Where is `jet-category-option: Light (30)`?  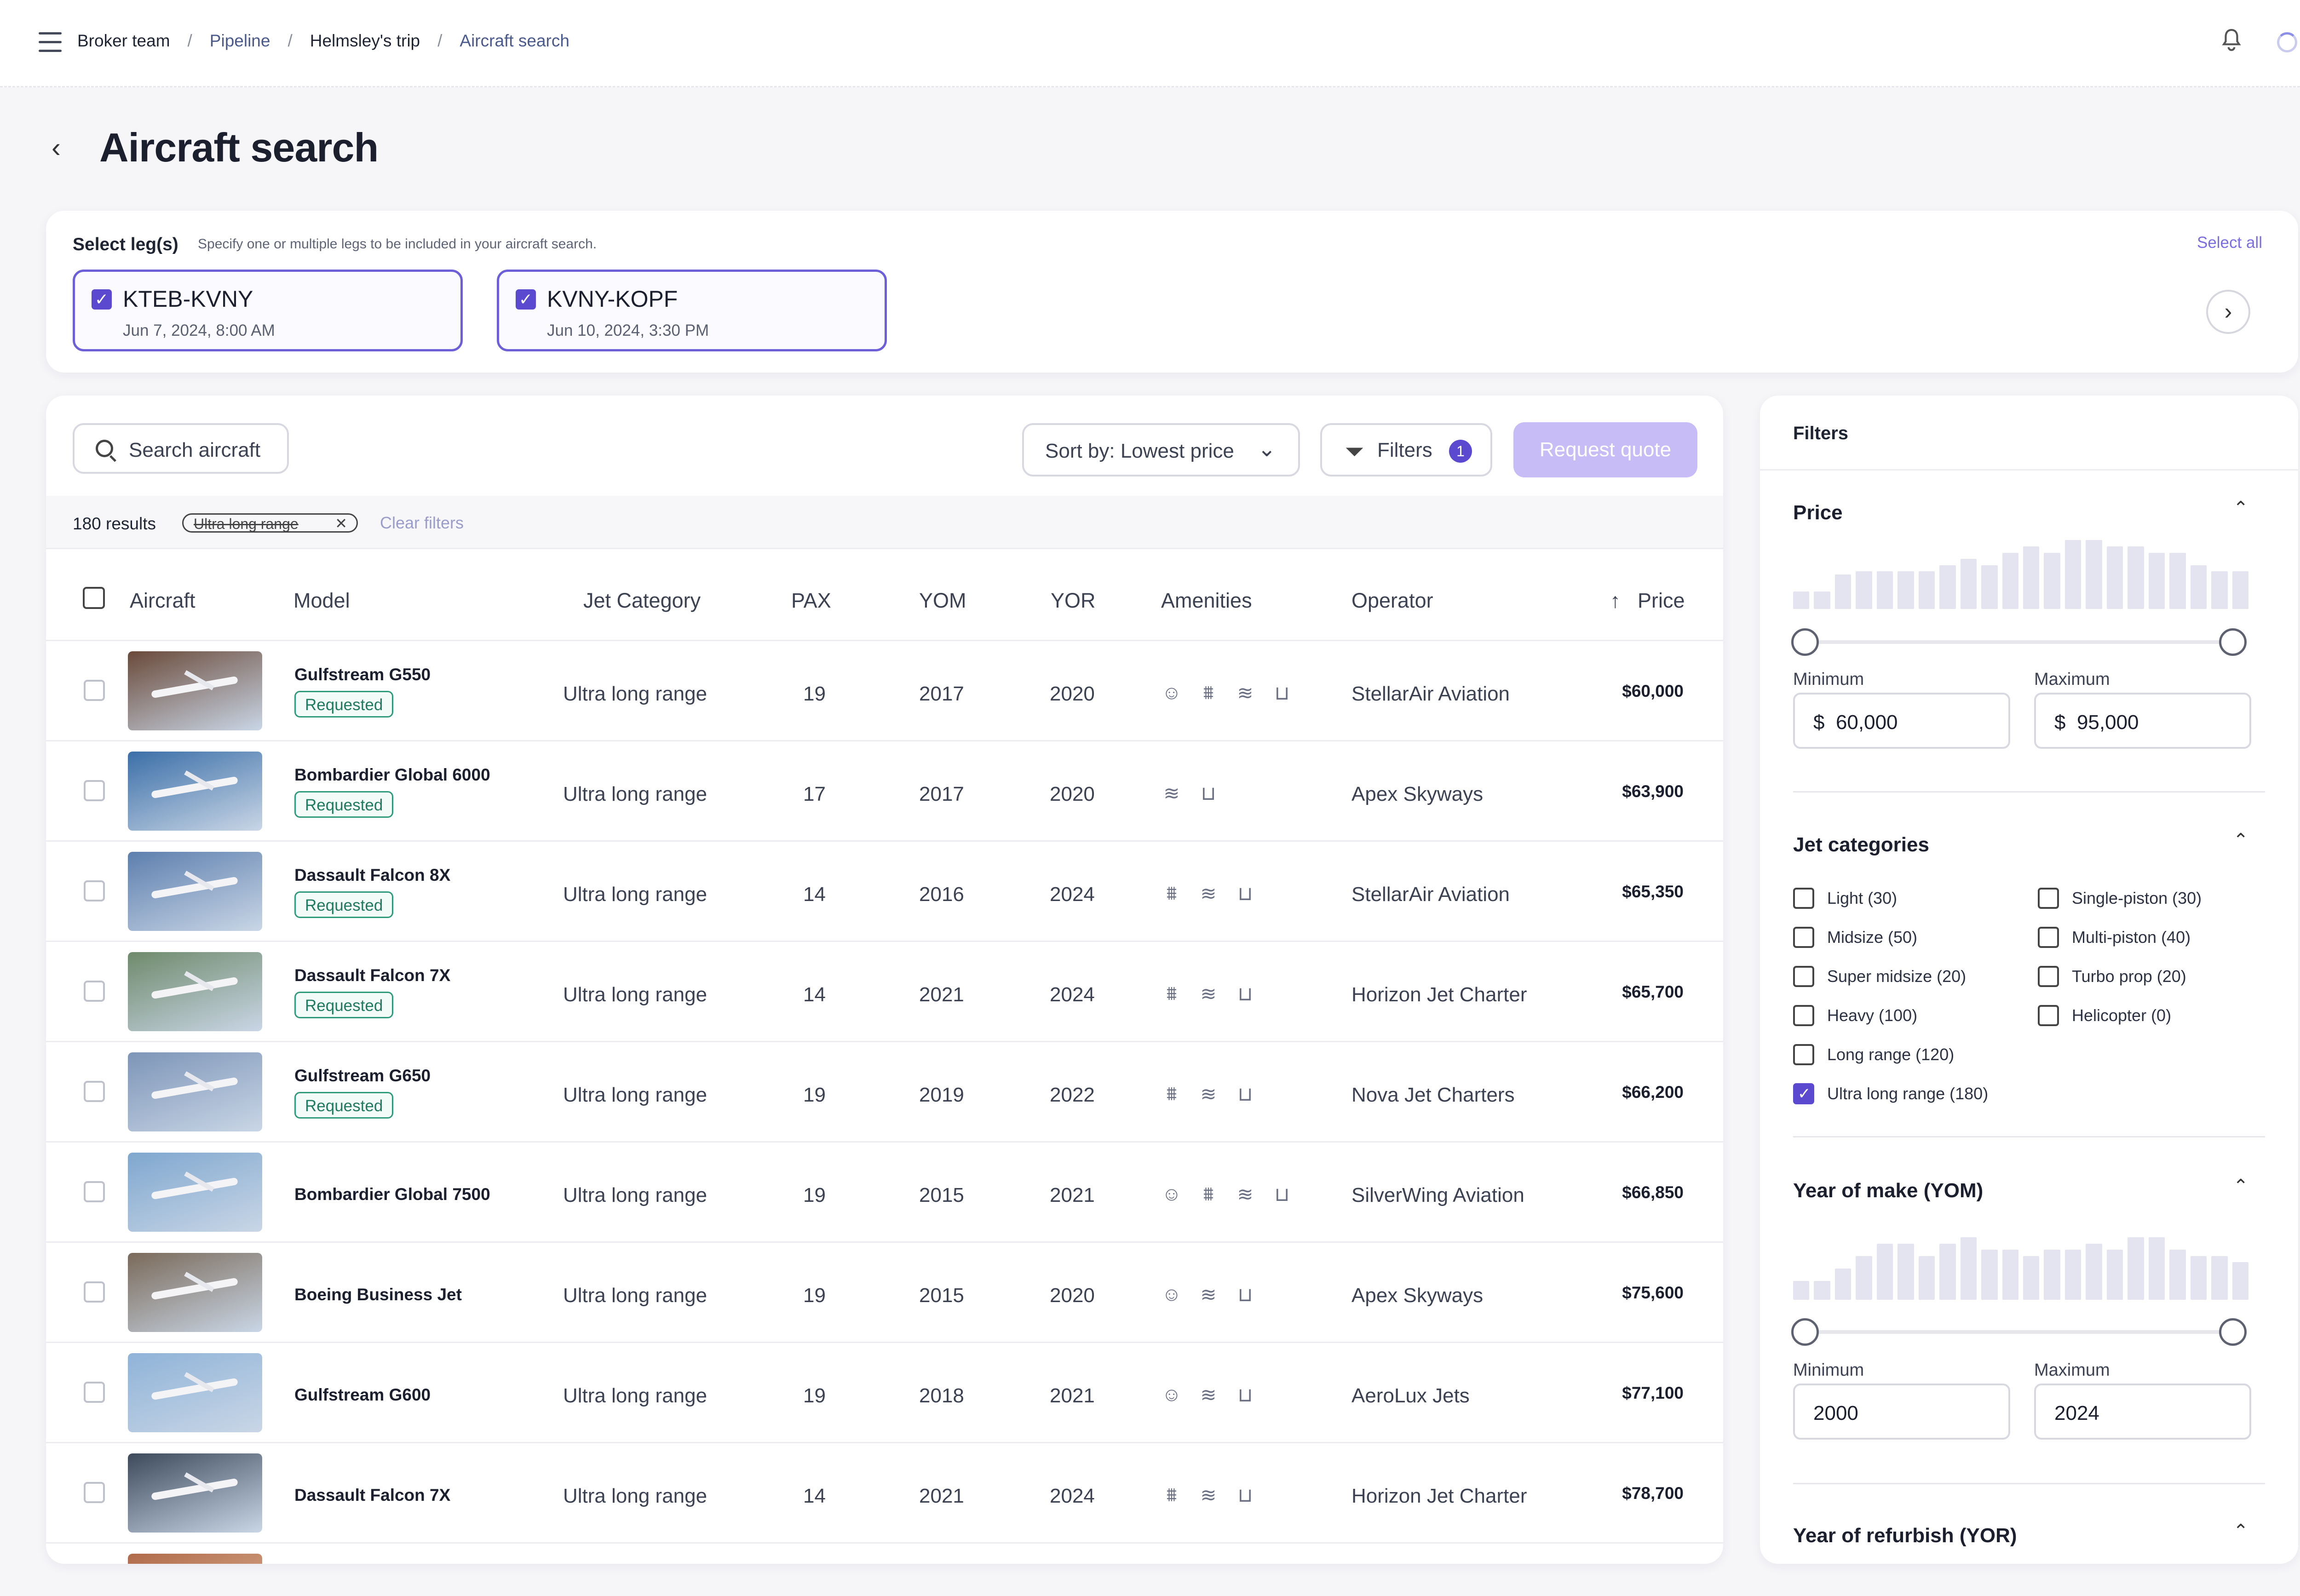 jet-category-option: Light (30) is located at coordinates (1845, 899).